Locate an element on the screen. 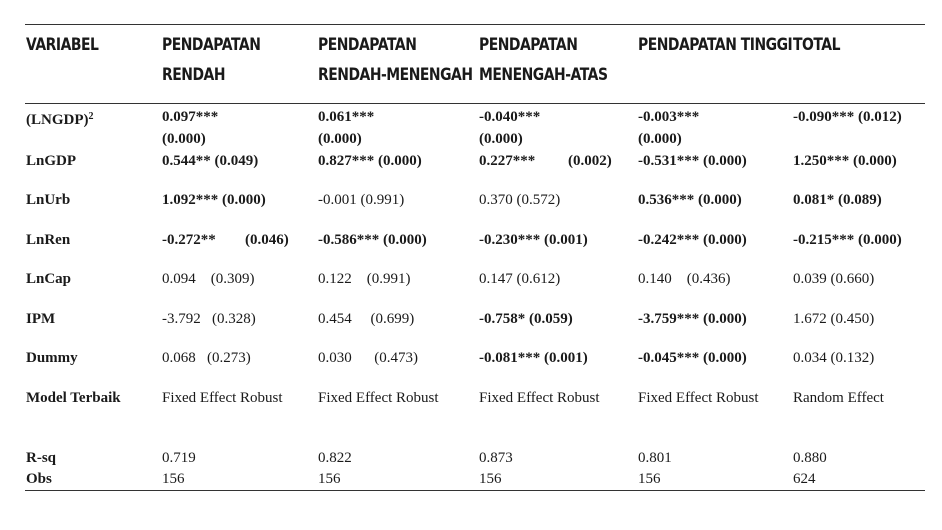  row-label: Dummy is located at coordinates (52, 358).